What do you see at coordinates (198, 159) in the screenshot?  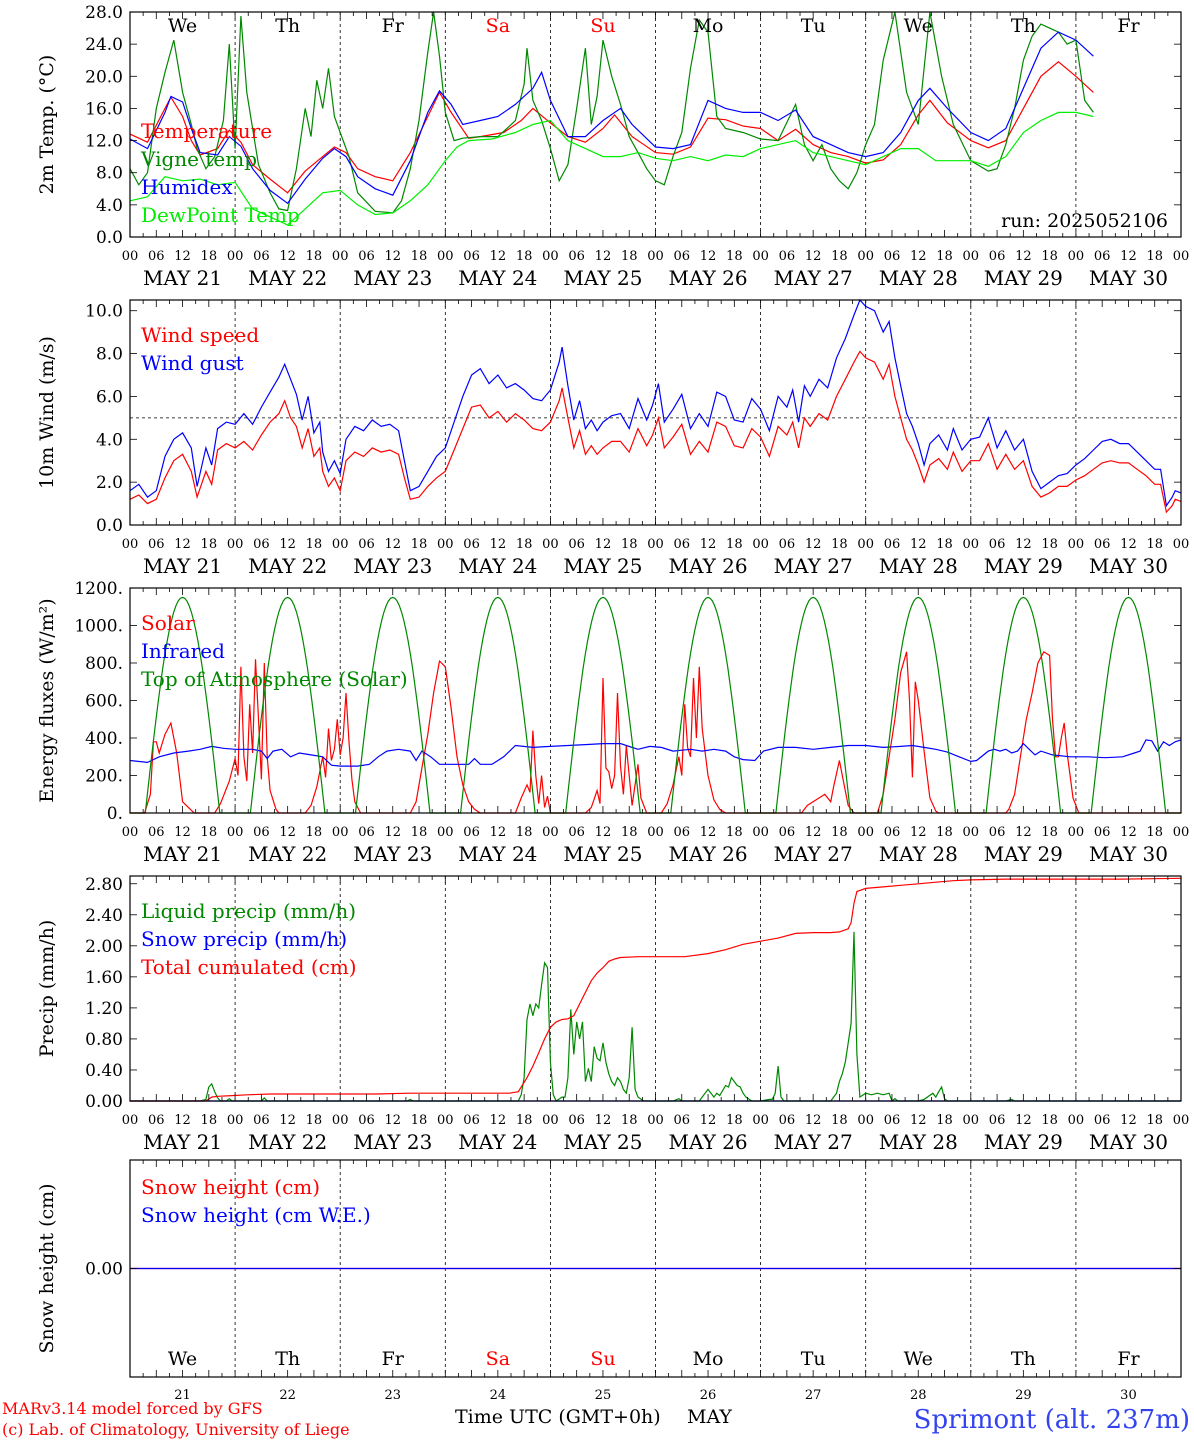 I see `legend-entry: Vigne temp` at bounding box center [198, 159].